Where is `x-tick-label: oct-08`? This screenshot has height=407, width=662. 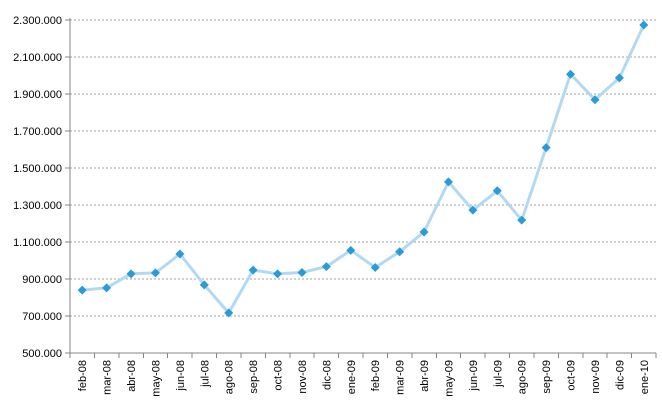 x-tick-label: oct-08 is located at coordinates (279, 375).